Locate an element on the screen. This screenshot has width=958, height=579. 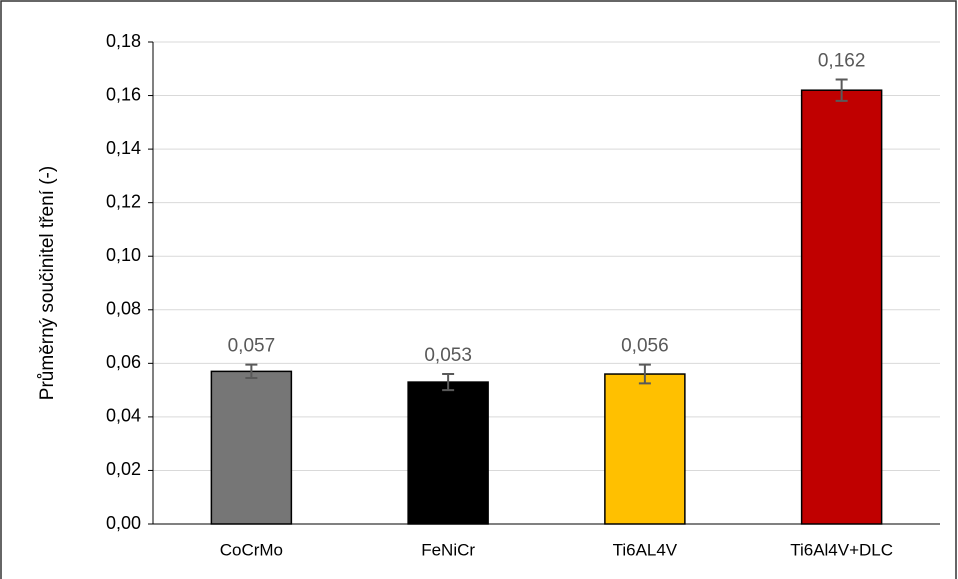
y-tick-label: 0,02 is located at coordinates (123, 469).